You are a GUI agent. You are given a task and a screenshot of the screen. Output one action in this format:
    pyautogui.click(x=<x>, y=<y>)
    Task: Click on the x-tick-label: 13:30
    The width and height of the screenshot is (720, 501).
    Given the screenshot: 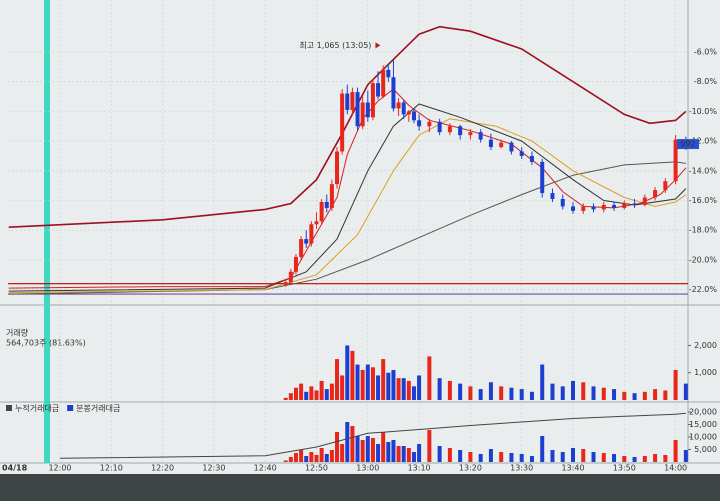 What is the action you would take?
    pyautogui.click(x=521, y=468)
    